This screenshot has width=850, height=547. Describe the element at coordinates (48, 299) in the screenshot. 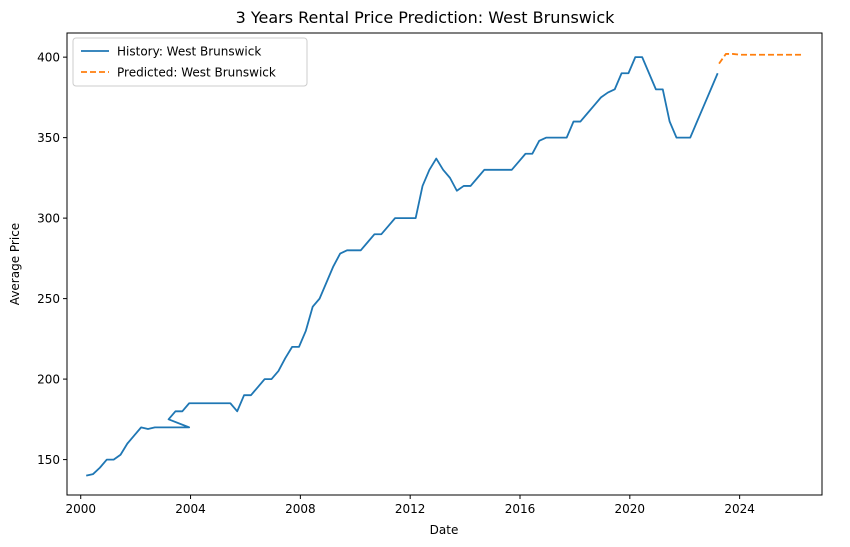

I see `y-tick-label: 250` at that location.